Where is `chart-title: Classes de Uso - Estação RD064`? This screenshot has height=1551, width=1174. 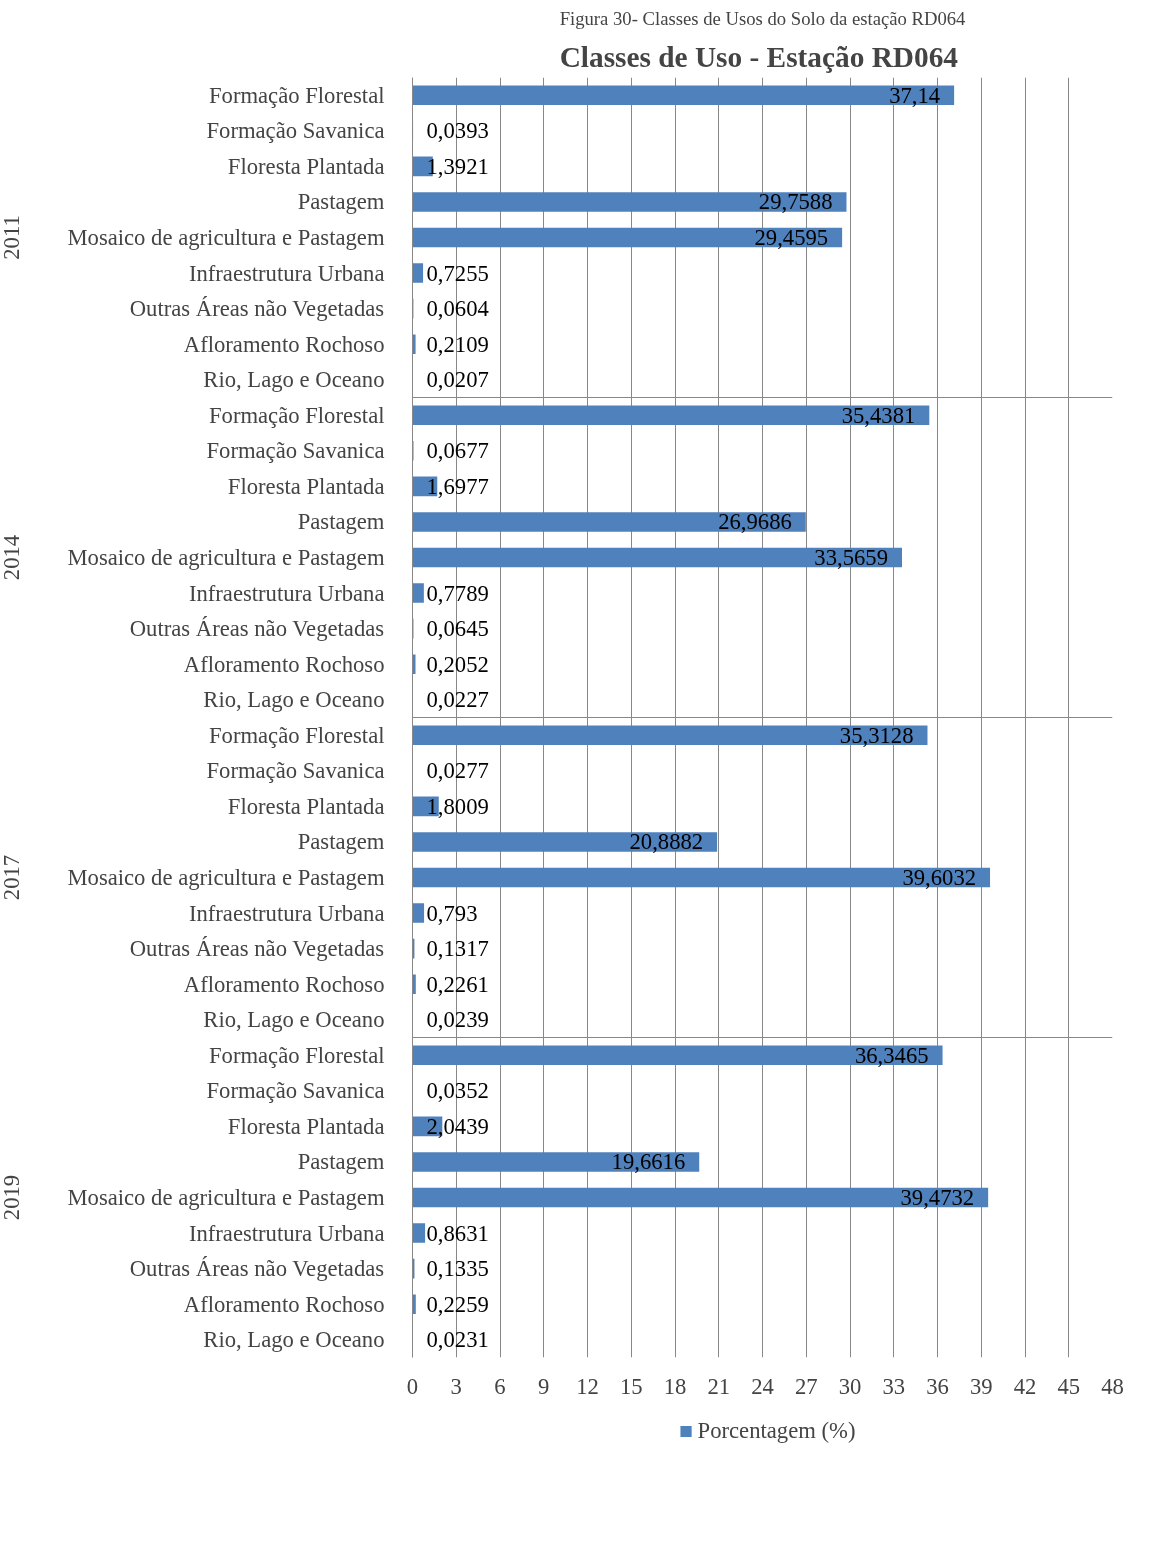 chart-title: Classes de Uso - Estação RD064 is located at coordinates (759, 56).